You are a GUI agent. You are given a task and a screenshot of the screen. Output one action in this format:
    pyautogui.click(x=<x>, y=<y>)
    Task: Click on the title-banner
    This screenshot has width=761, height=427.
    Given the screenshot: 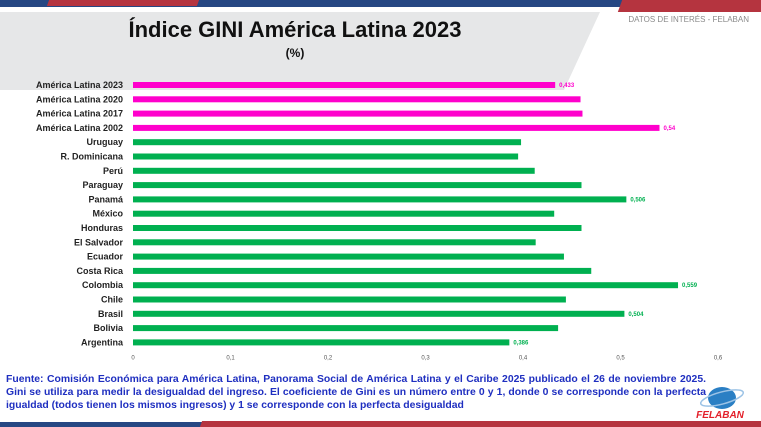 What is the action you would take?
    pyautogui.click(x=300, y=51)
    